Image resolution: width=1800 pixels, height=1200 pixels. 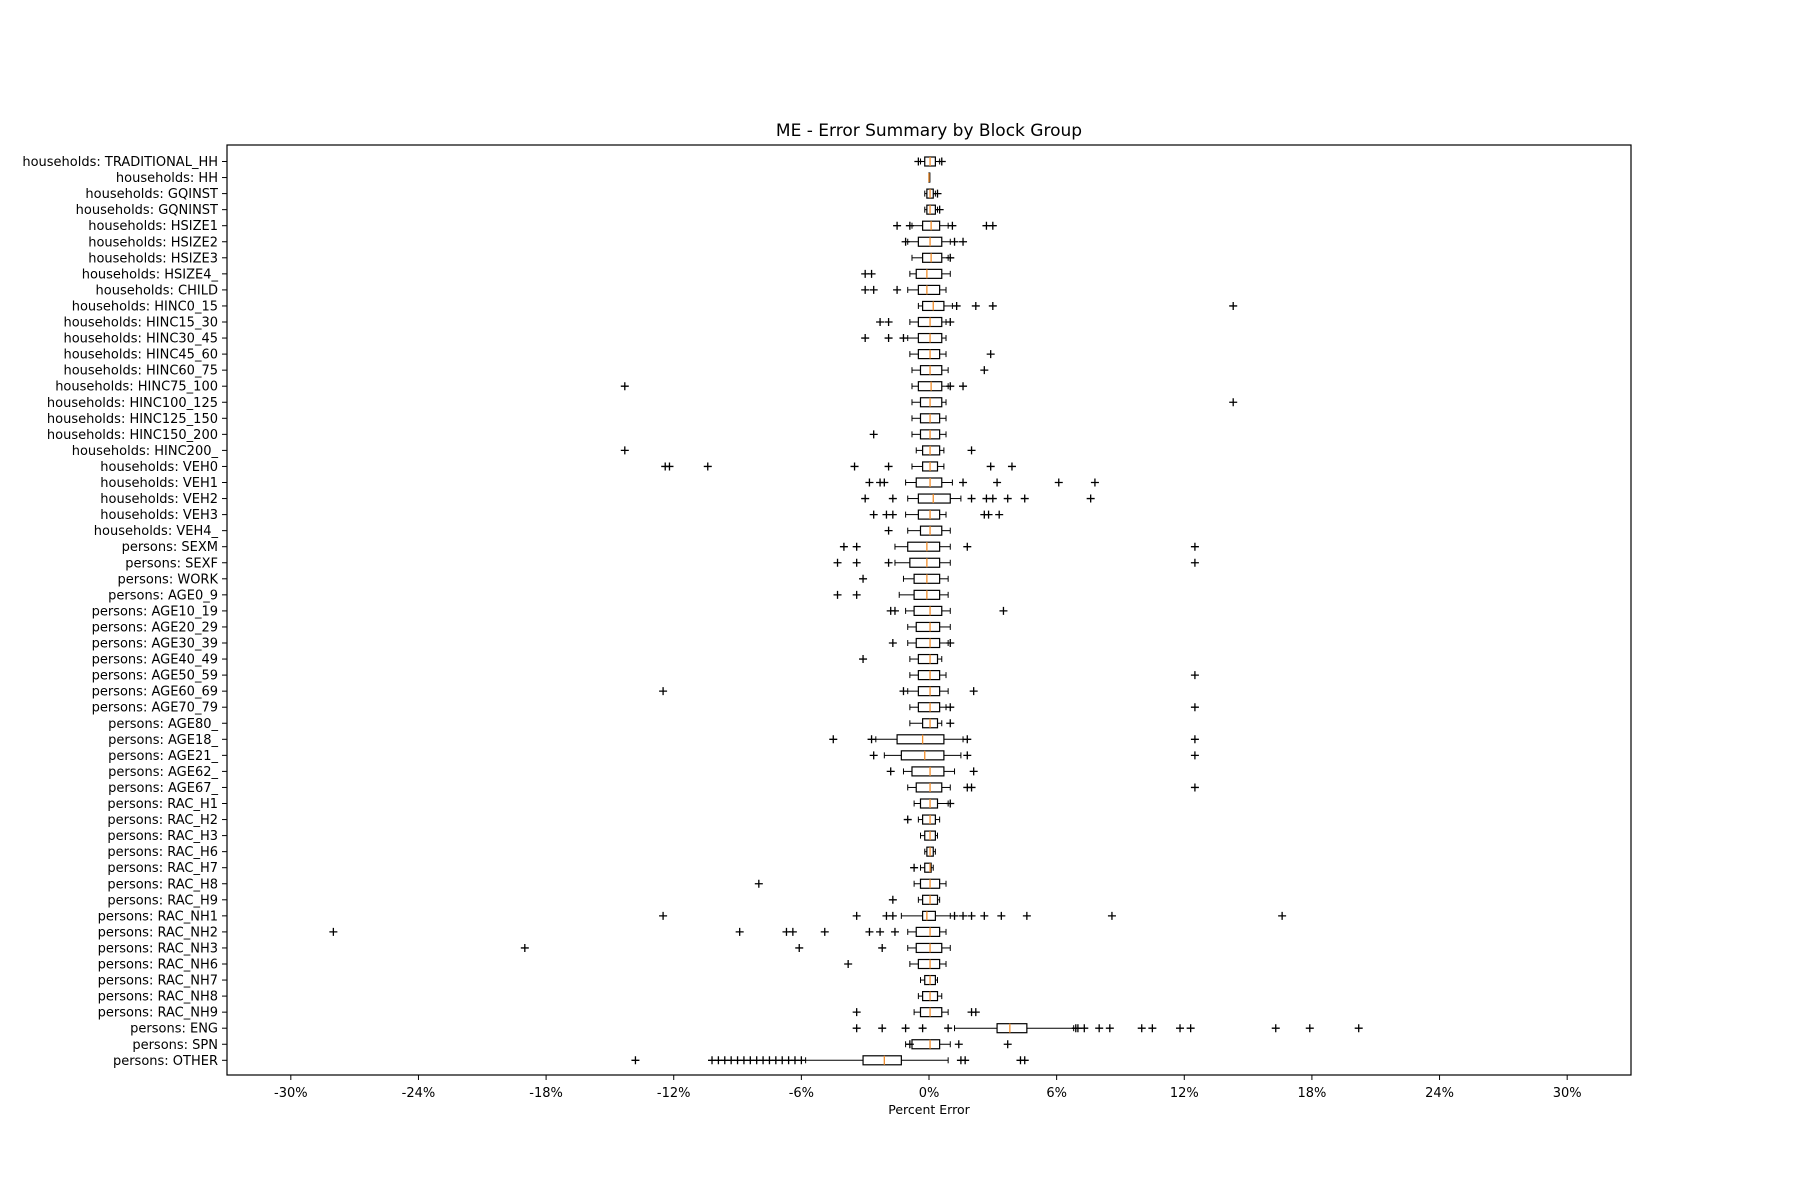 I want to click on category-label: persons: RAC_NH1, so click(x=158, y=916).